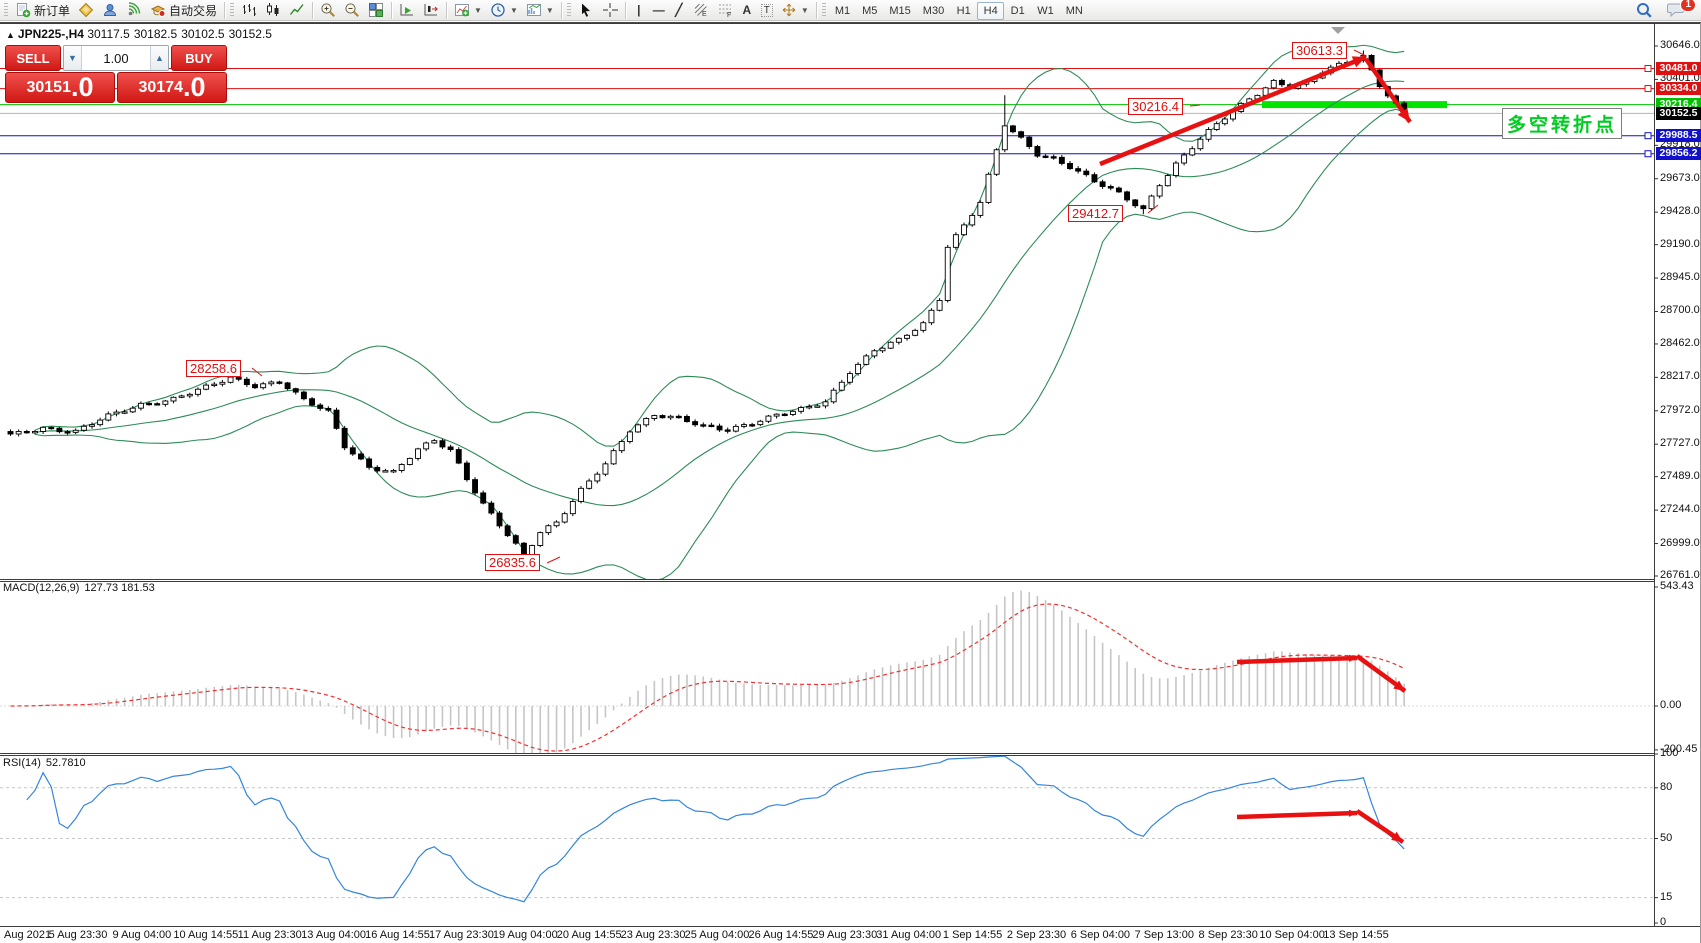 The width and height of the screenshot is (1701, 943). What do you see at coordinates (334, 935) in the screenshot?
I see `date-label: 13 Aug 04:00` at bounding box center [334, 935].